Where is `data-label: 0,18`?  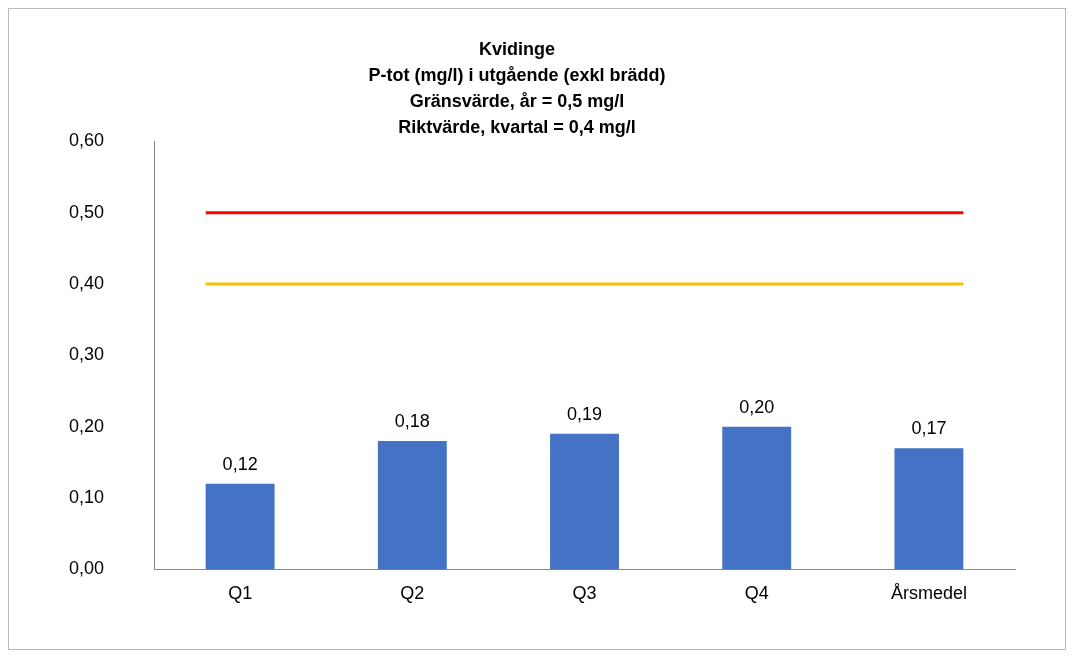 data-label: 0,18 is located at coordinates (412, 421).